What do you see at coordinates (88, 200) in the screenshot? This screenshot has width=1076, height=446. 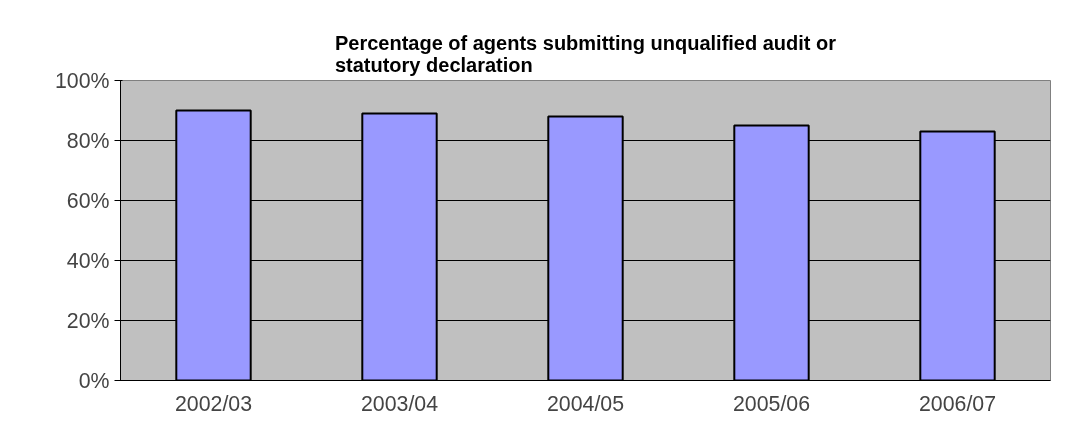 I see `y-tick-label: 60%` at bounding box center [88, 200].